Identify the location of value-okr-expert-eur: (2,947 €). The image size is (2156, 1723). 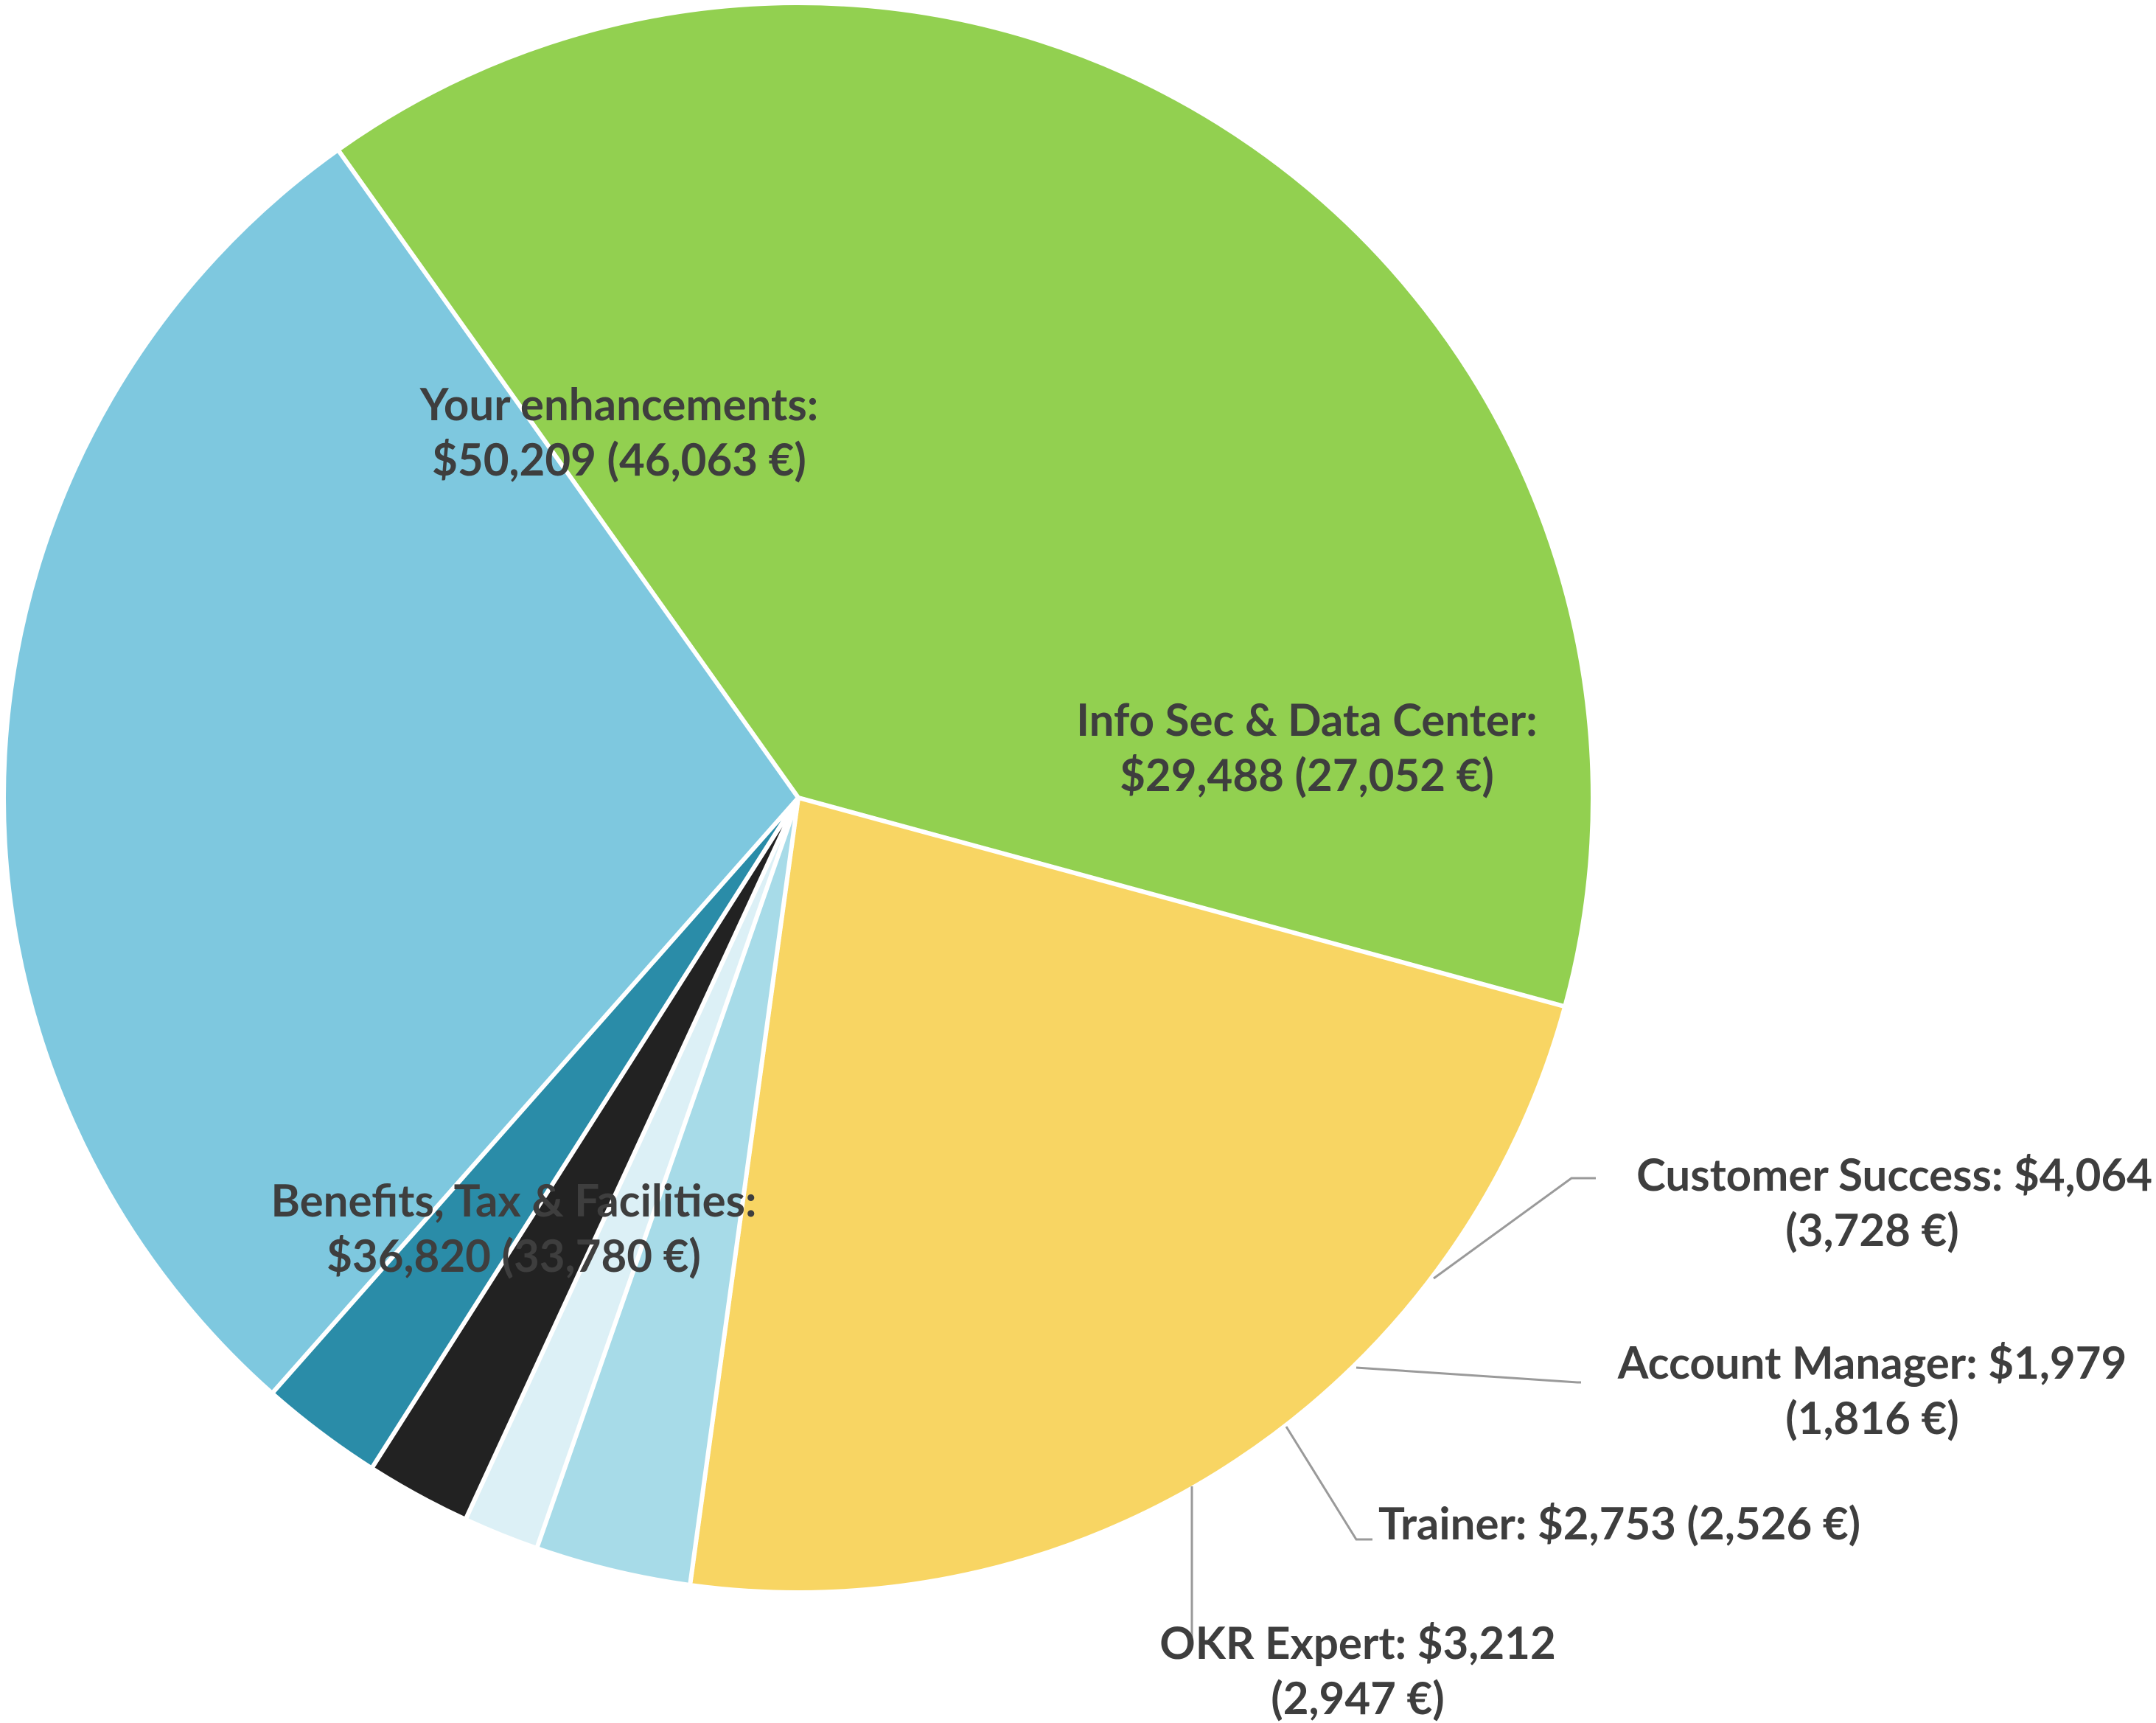
(1358, 1697).